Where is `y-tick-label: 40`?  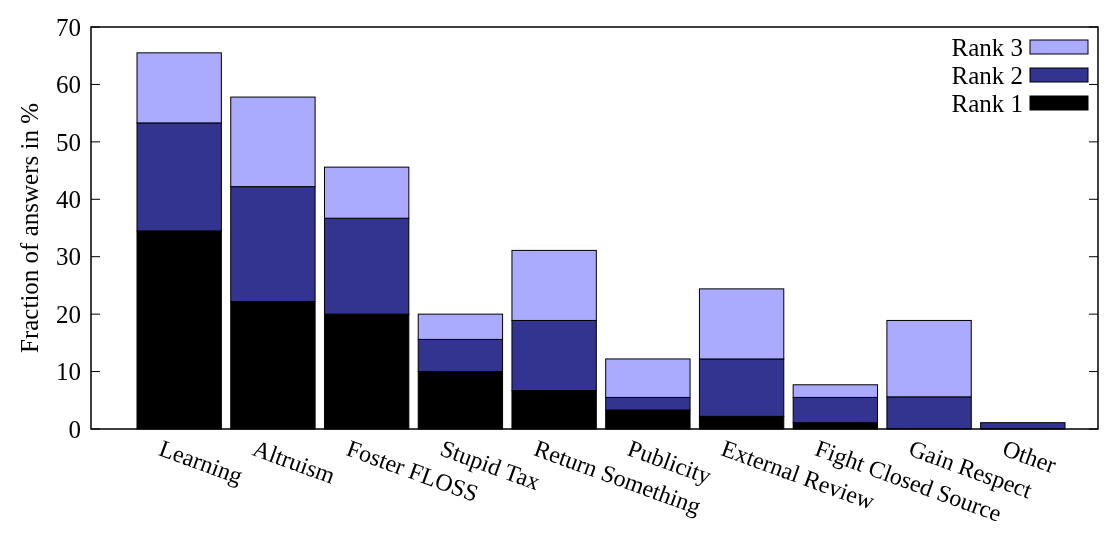
y-tick-label: 40 is located at coordinates (68, 200).